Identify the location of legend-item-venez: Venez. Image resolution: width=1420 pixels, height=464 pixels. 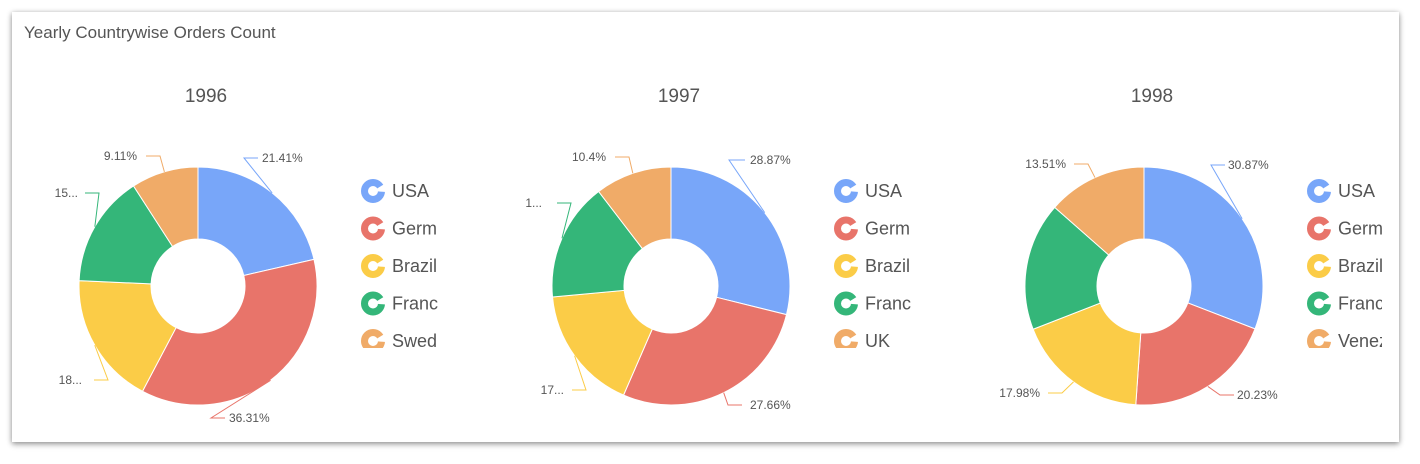
(1348, 340).